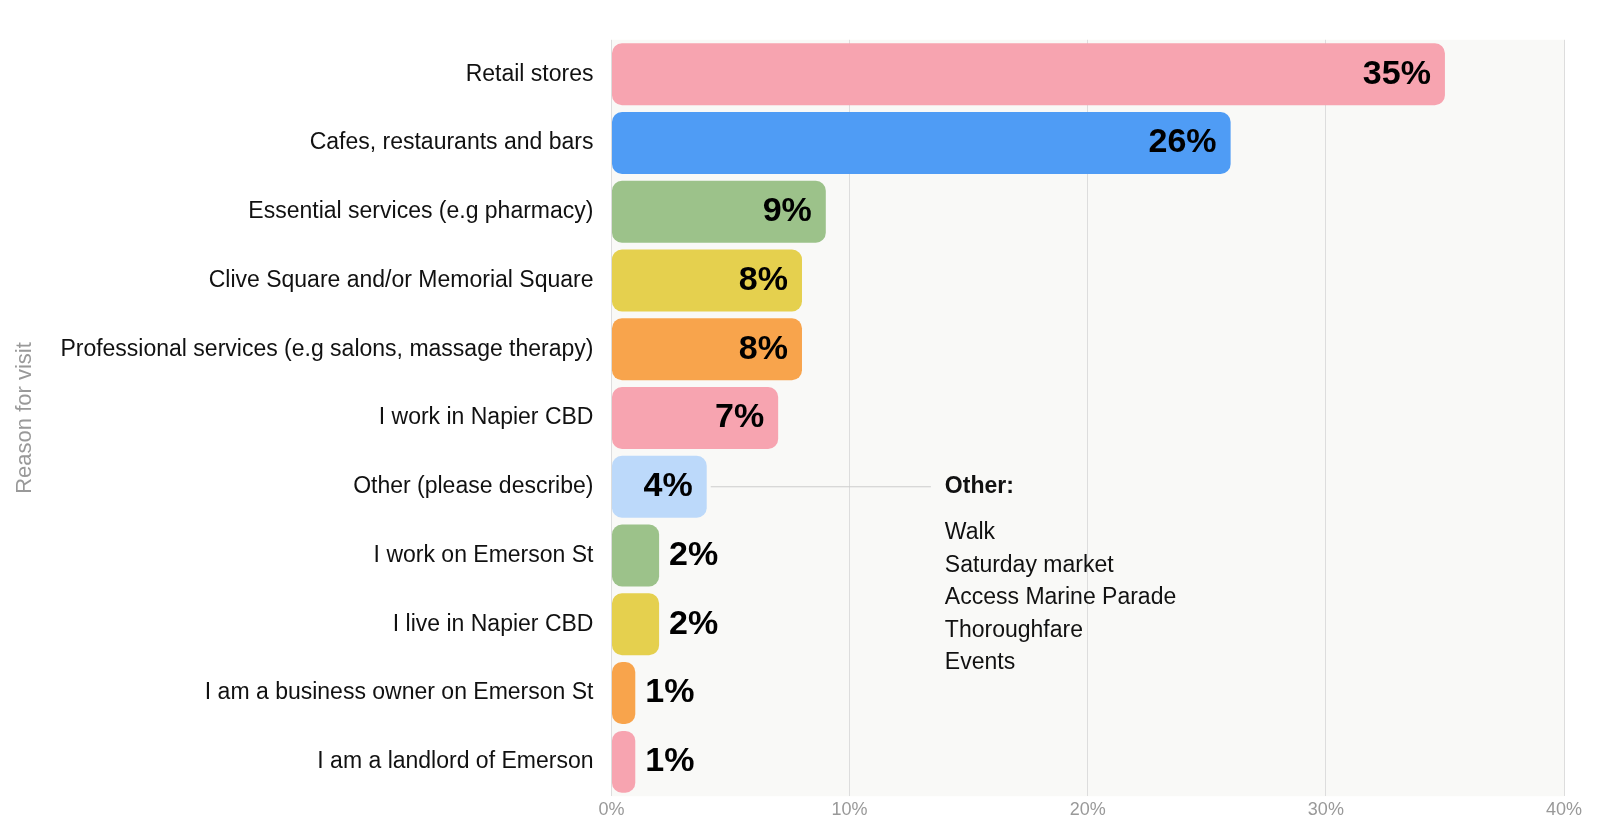 This screenshot has width=1602, height=836. What do you see at coordinates (1396, 71) in the screenshot?
I see `data-label: 35%` at bounding box center [1396, 71].